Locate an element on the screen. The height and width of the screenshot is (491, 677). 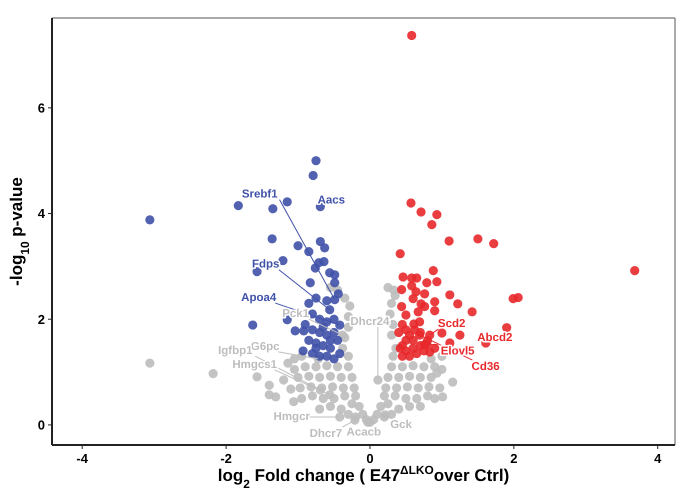
x-tick-label: -4 is located at coordinates (82, 458).